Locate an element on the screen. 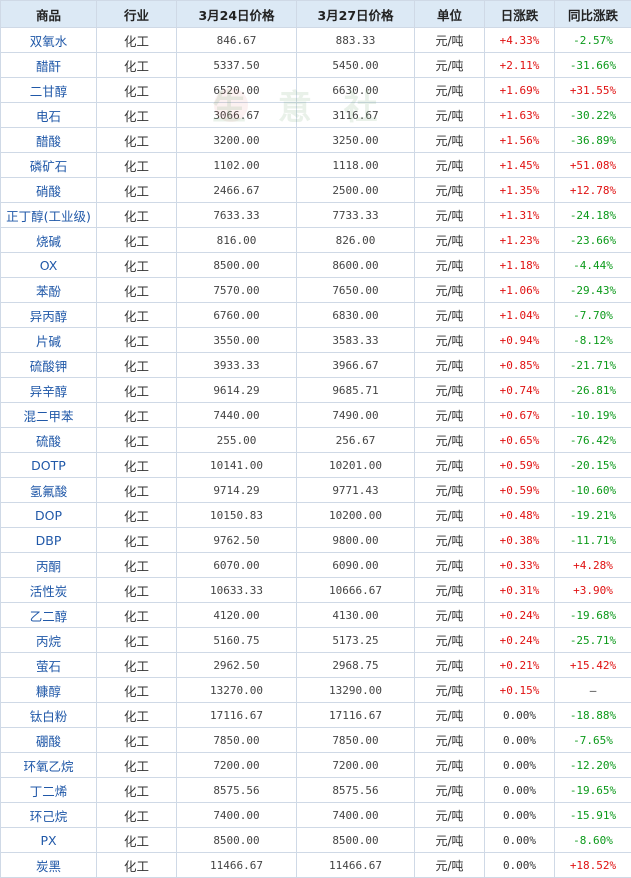  yoy-change-cell: +51.08% is located at coordinates (593, 165).